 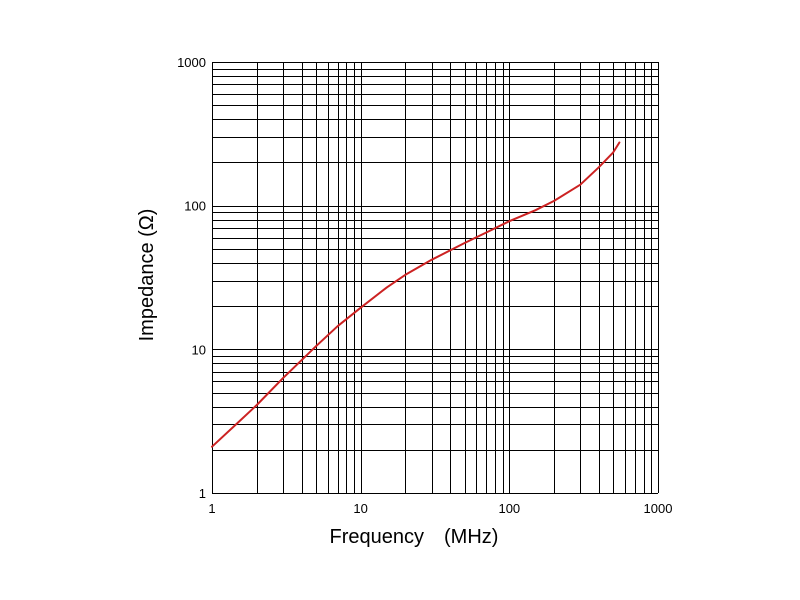 What do you see at coordinates (211, 508) in the screenshot?
I see `x-tick-label: 1` at bounding box center [211, 508].